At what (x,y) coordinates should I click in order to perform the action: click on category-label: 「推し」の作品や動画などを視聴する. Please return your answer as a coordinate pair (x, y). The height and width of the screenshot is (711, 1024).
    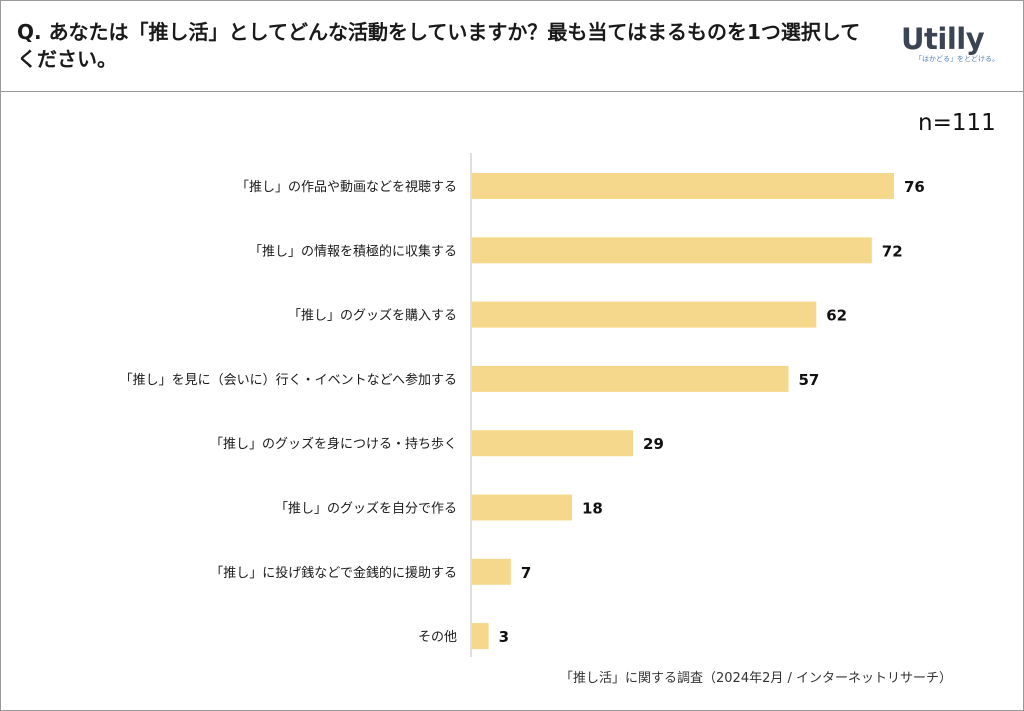
    Looking at the image, I should click on (346, 187).